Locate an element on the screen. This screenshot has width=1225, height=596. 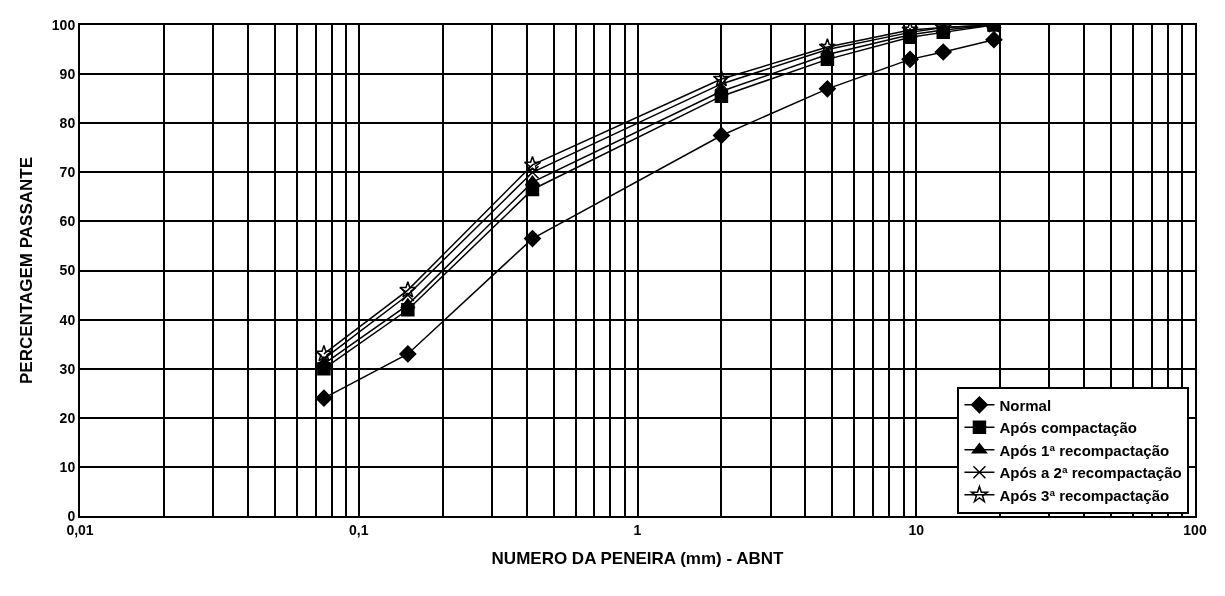
x-axis-title: NUMERO DA PENEIRA (mm) - ABNT is located at coordinates (638, 558).